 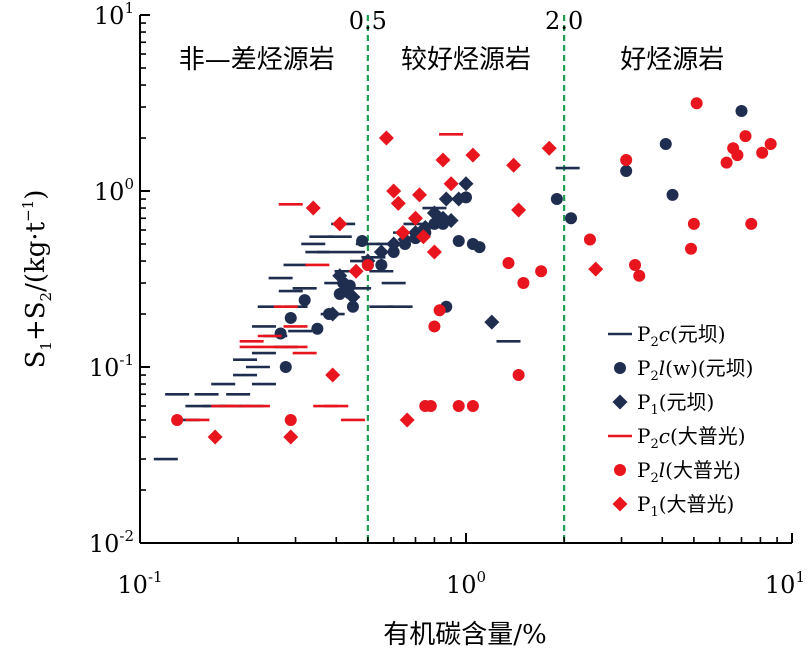 I want to click on legend-item-2: P1(元坝), so click(x=675, y=404).